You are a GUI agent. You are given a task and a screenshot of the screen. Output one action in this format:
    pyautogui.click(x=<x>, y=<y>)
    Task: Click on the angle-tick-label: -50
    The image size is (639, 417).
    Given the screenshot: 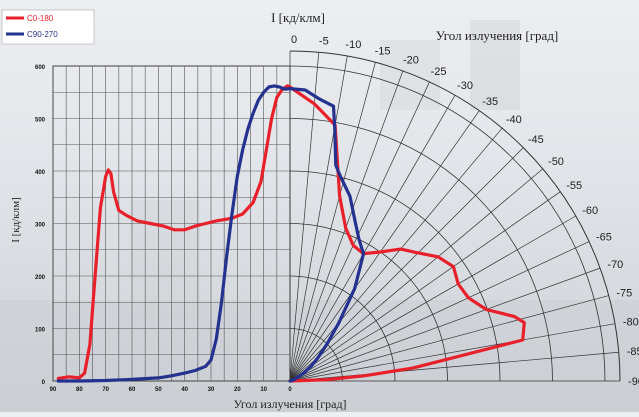 What is the action you would take?
    pyautogui.click(x=556, y=162)
    